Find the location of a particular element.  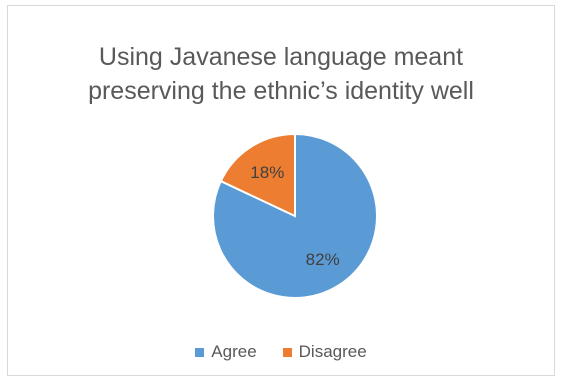

legend-label-disagree: Disagree is located at coordinates (332, 351).